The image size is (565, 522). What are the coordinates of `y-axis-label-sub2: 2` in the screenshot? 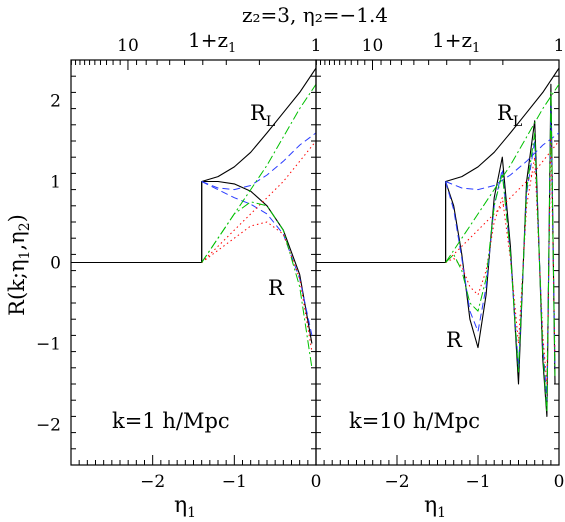 It's located at (25, 226).